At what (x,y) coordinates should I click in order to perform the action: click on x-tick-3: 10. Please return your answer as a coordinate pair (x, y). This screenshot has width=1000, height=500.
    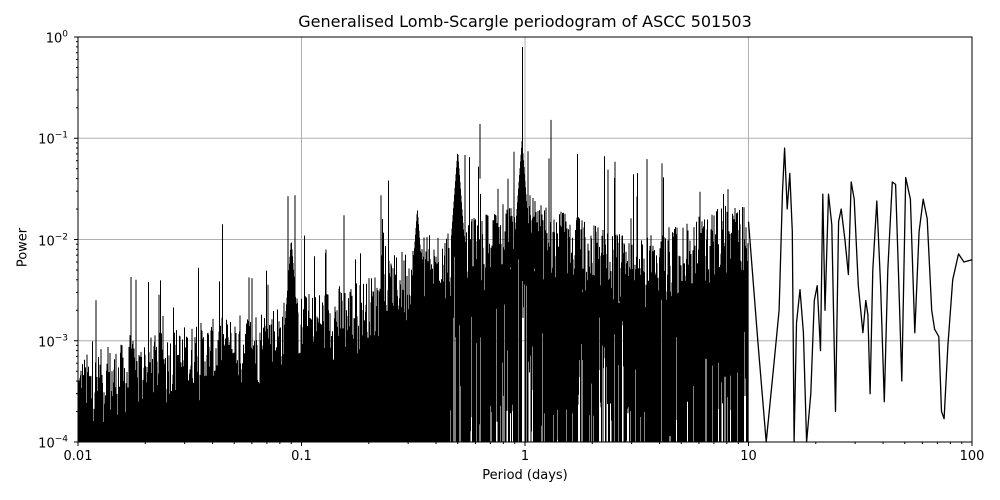
    Looking at the image, I should click on (748, 456).